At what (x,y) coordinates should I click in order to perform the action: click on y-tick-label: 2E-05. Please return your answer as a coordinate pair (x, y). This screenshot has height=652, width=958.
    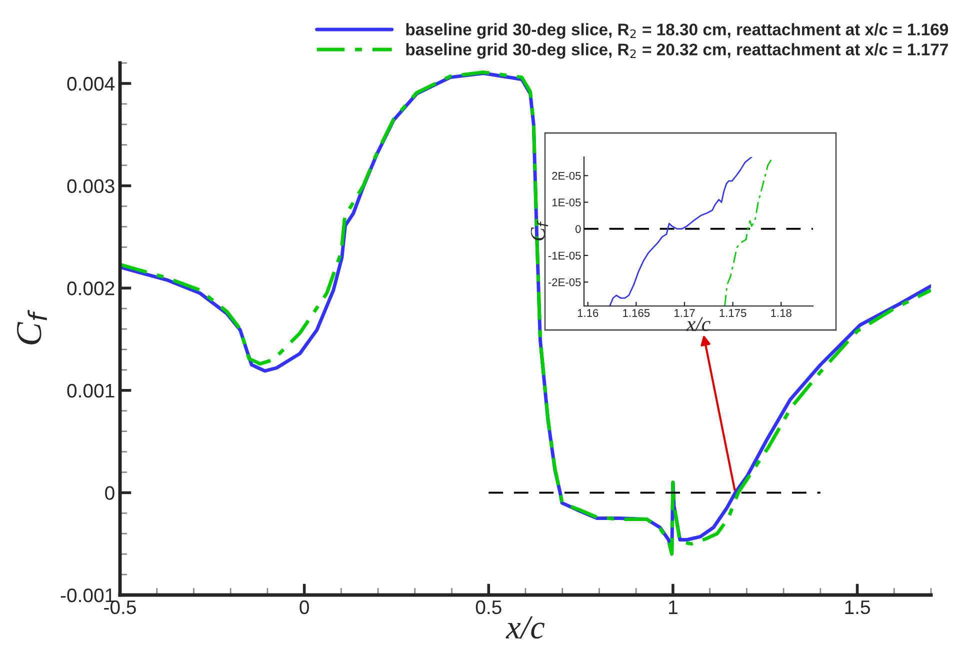
    Looking at the image, I should click on (566, 176).